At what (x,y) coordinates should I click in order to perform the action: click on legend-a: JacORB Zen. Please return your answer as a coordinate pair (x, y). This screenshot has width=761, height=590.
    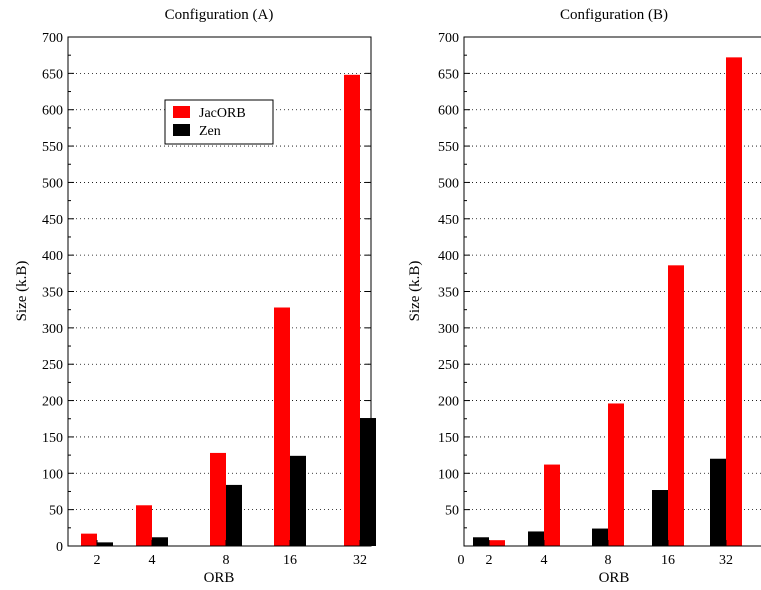
    Looking at the image, I should click on (219, 122).